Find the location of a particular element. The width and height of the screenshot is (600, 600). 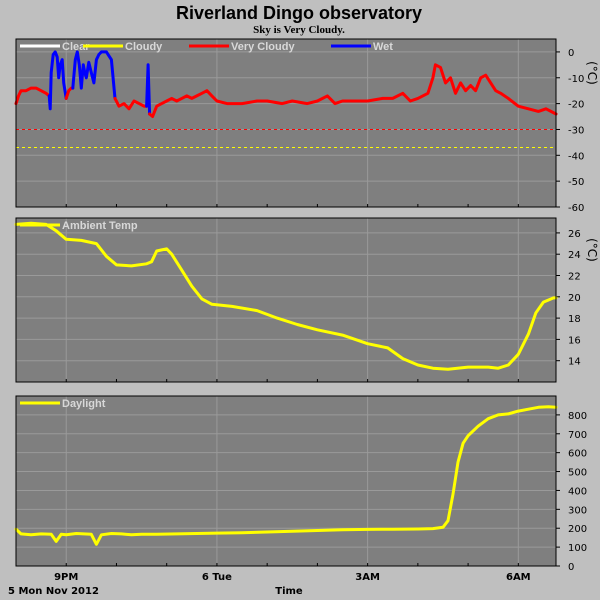

y-tick-label: 16 is located at coordinates (574, 340).